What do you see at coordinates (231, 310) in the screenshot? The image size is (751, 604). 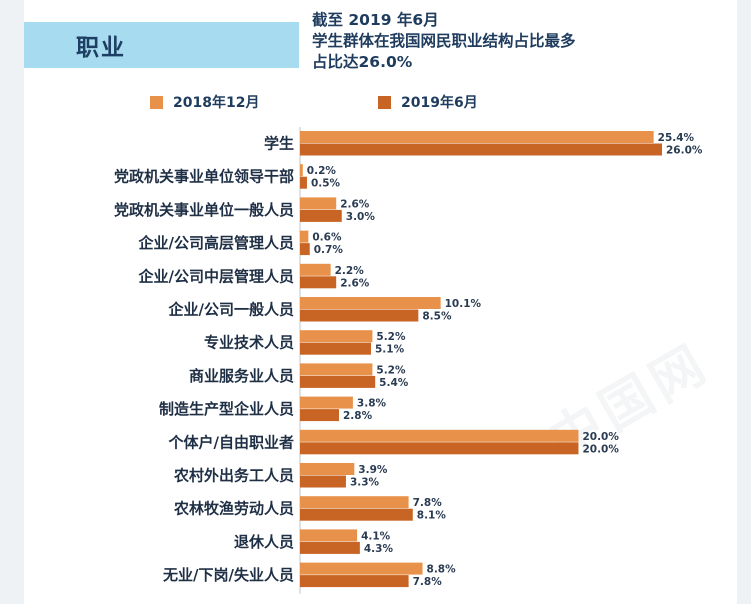 I see `category-label: 企业/公司一般人员` at bounding box center [231, 310].